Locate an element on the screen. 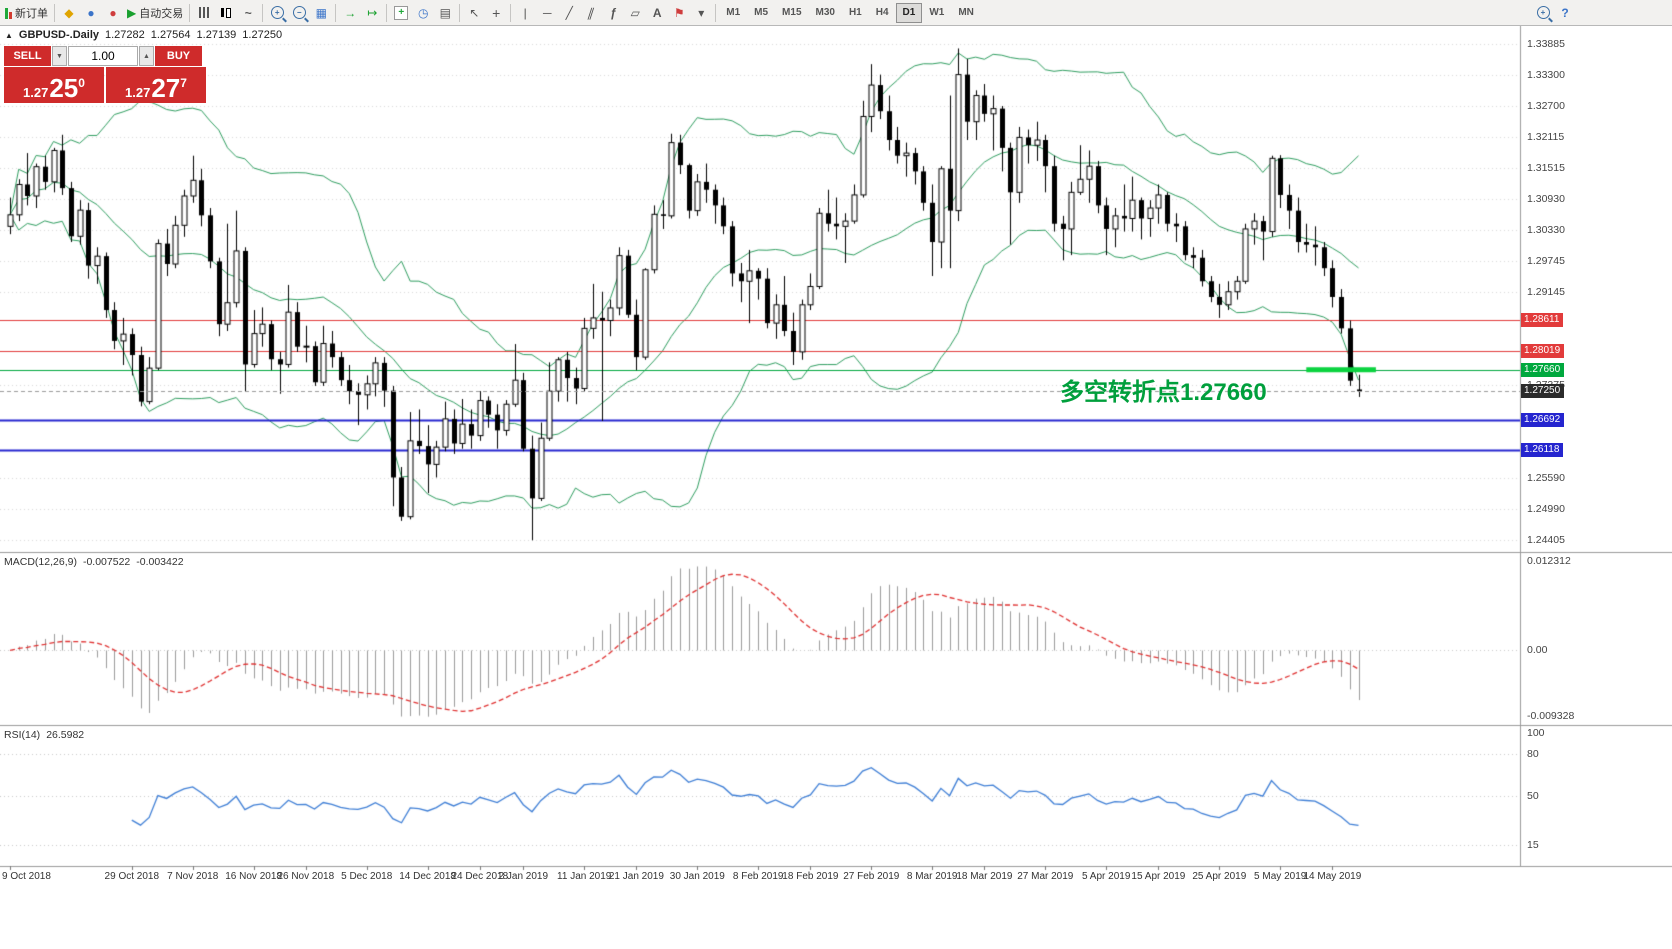 Image resolution: width=1672 pixels, height=949 pixels. vertical-line-button: | is located at coordinates (525, 13).